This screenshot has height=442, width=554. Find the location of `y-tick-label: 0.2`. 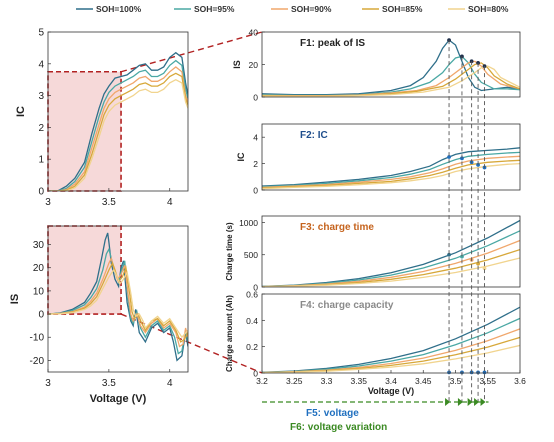

y-tick-label: 0.2 is located at coordinates (252, 347).